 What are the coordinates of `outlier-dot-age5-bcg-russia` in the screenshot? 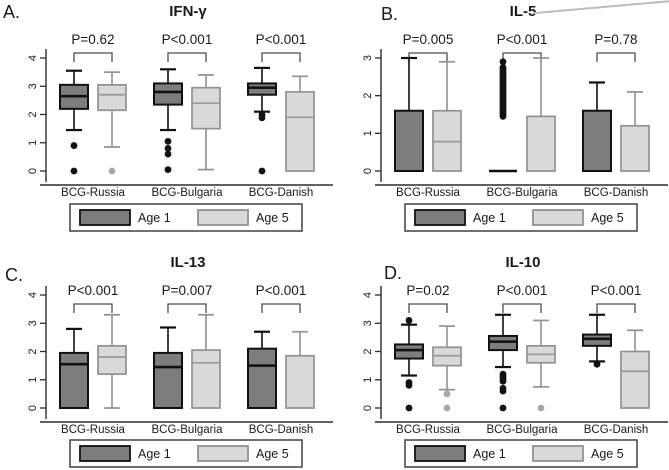 It's located at (447, 394).